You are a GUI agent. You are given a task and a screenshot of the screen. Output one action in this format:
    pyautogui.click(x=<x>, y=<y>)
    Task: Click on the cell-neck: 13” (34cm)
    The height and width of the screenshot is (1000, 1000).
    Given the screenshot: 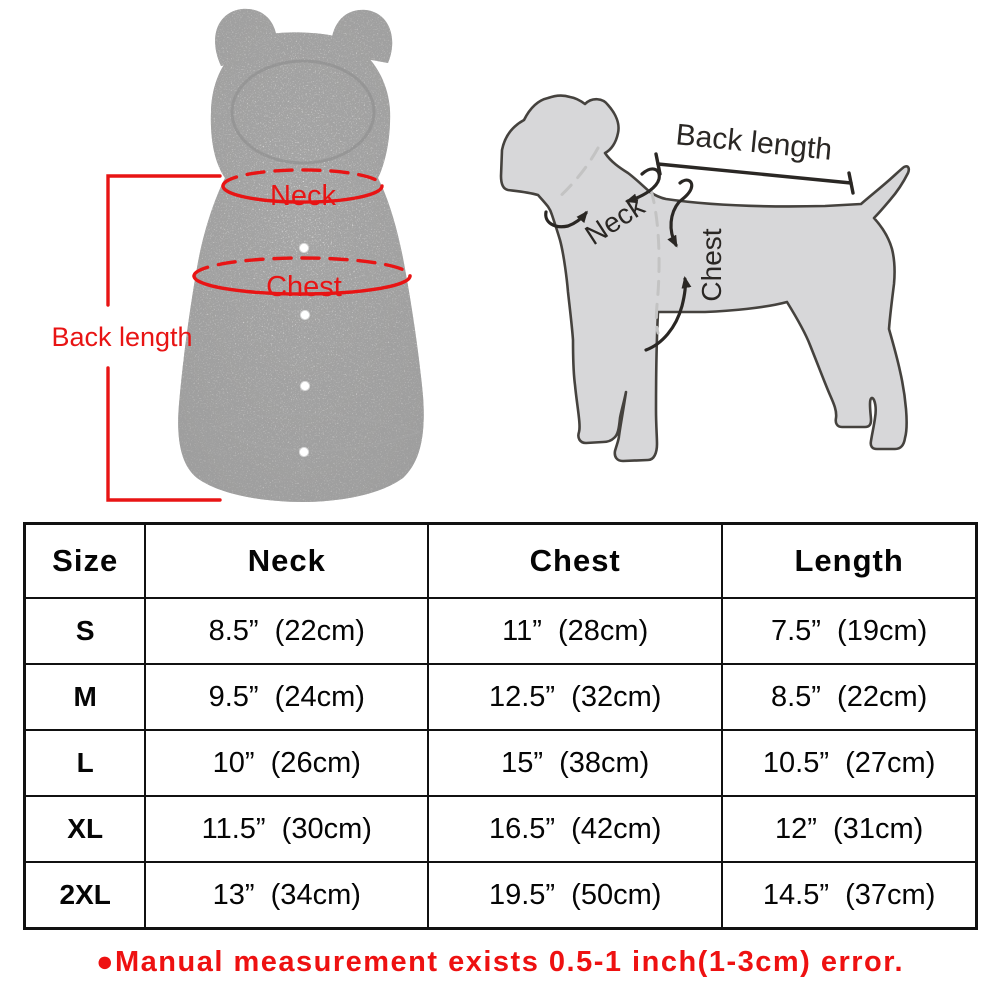 What is the action you would take?
    pyautogui.click(x=287, y=895)
    